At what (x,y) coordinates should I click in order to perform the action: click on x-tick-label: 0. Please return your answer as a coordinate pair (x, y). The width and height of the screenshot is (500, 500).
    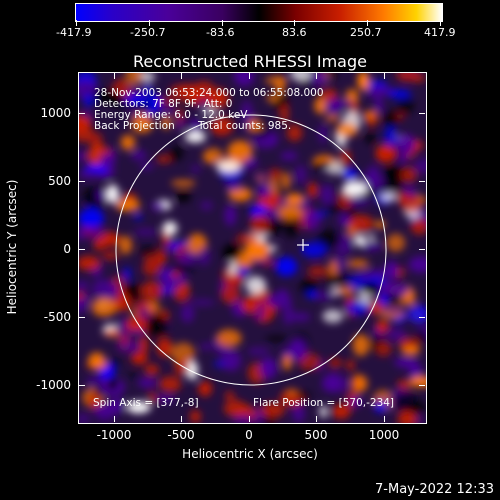
    Looking at the image, I should click on (249, 435).